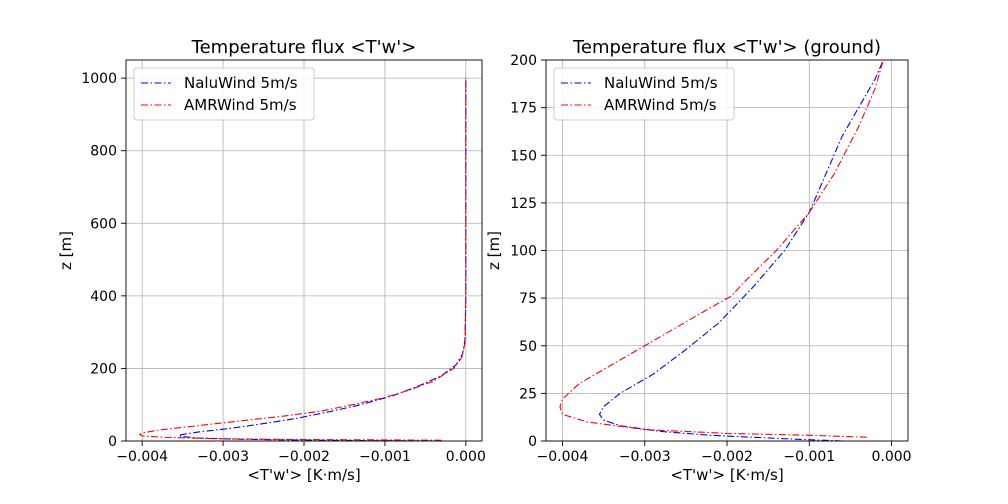  Describe the element at coordinates (726, 47) in the screenshot. I see `chart-title: Temperature flux <T'w'> (ground)` at that location.